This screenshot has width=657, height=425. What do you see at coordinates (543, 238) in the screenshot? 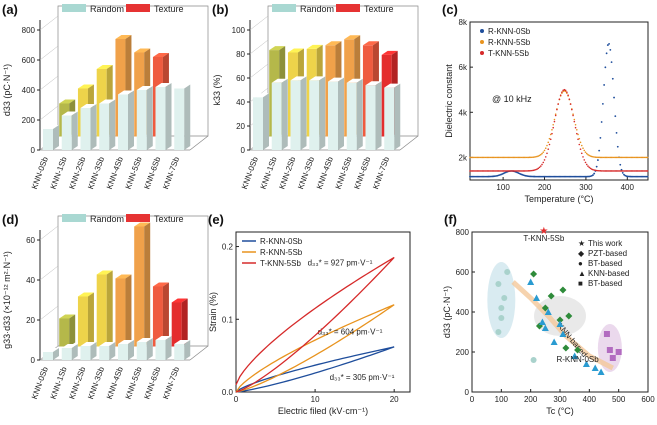
I see `this-work-label: T-KNN-5Sb` at bounding box center [543, 238].